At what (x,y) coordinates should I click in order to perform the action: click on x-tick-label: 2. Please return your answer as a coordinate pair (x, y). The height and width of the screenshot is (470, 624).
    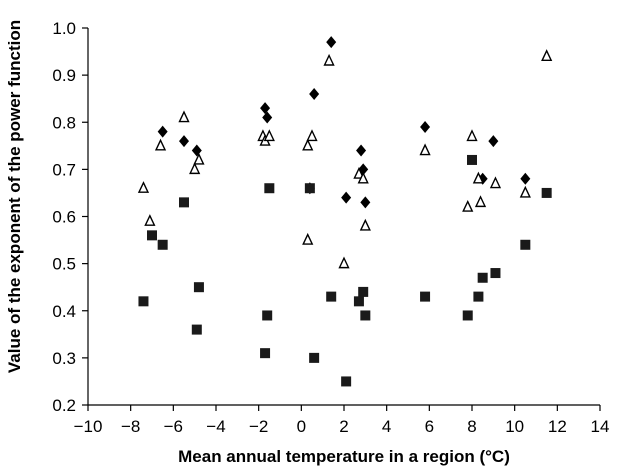
    Looking at the image, I should click on (343, 426).